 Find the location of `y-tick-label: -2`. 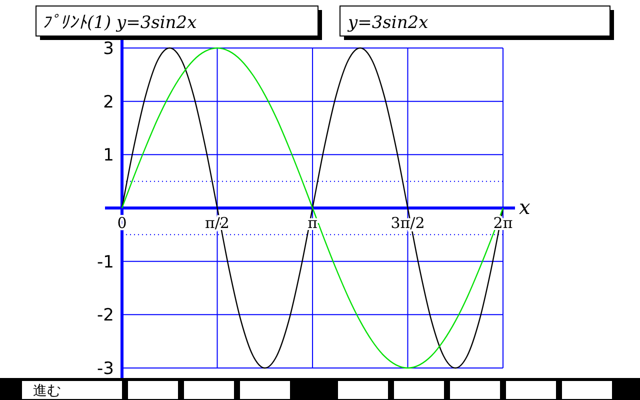

y-tick-label: -2 is located at coordinates (105, 316).